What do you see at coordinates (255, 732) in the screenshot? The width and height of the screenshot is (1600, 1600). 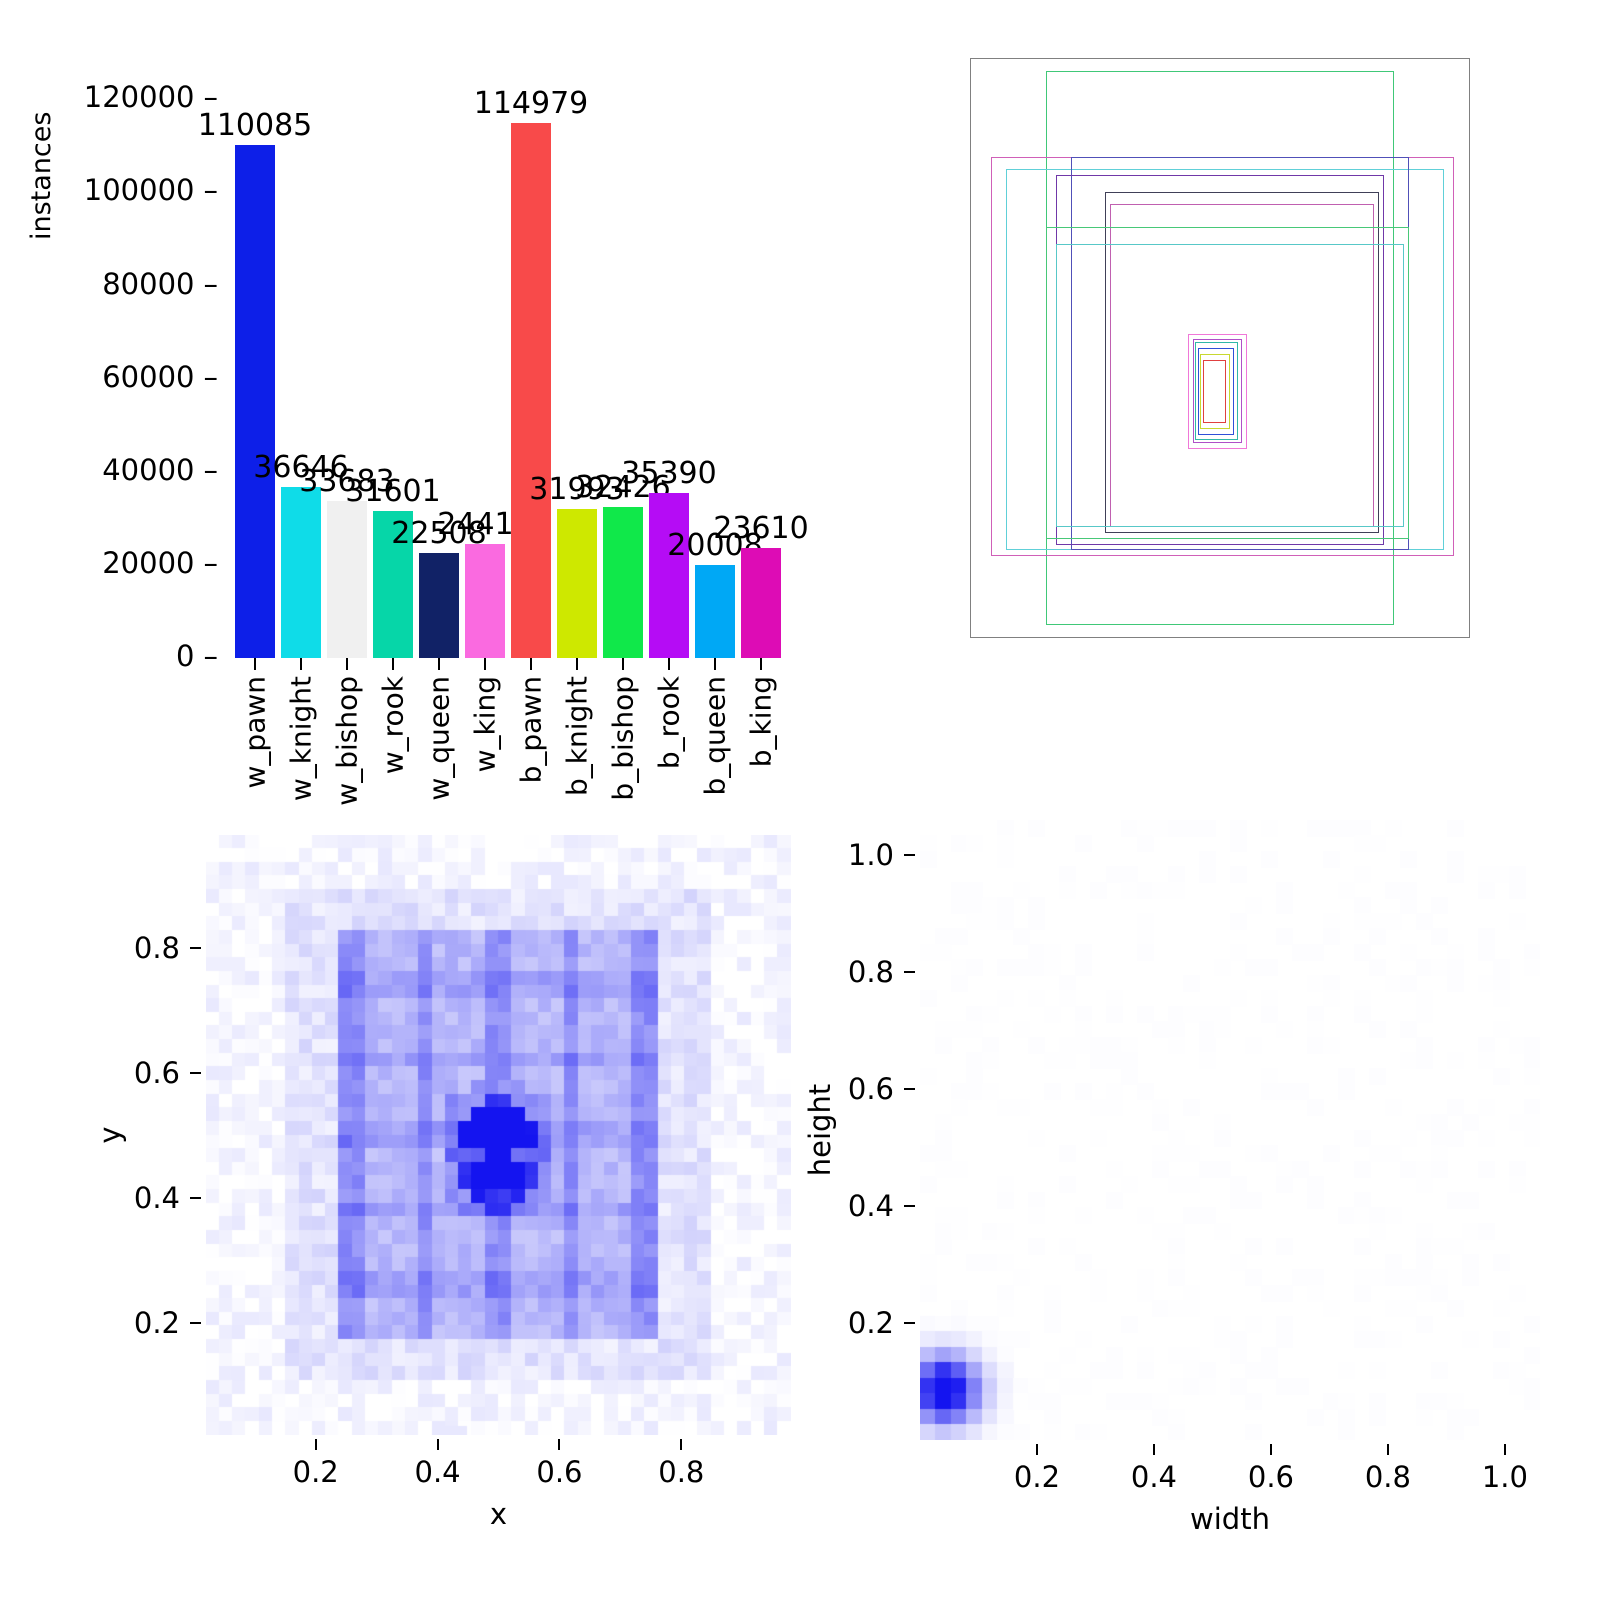 I see `bar-x-tick-label: w_pawn` at bounding box center [255, 732].